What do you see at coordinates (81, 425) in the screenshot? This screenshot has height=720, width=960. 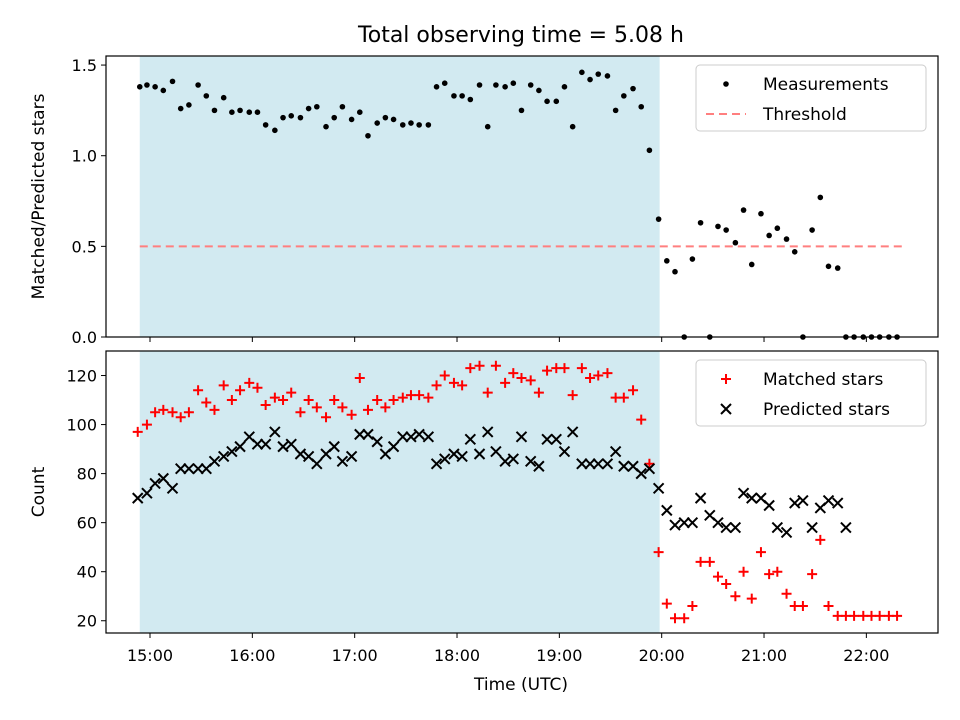 I see `y-tick-label: 100` at bounding box center [81, 425].